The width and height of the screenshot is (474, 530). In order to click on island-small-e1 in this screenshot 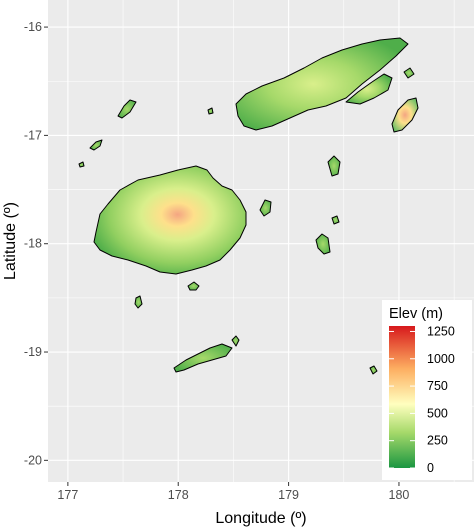, I will do `click(409, 73)`.